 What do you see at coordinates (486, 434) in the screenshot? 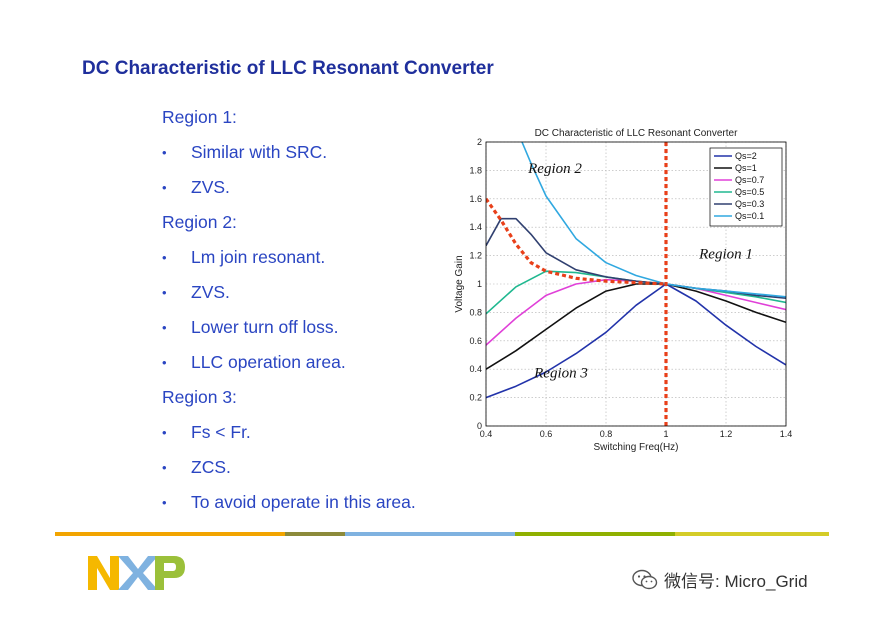
I see `x-tick-label: 0.4` at bounding box center [486, 434].